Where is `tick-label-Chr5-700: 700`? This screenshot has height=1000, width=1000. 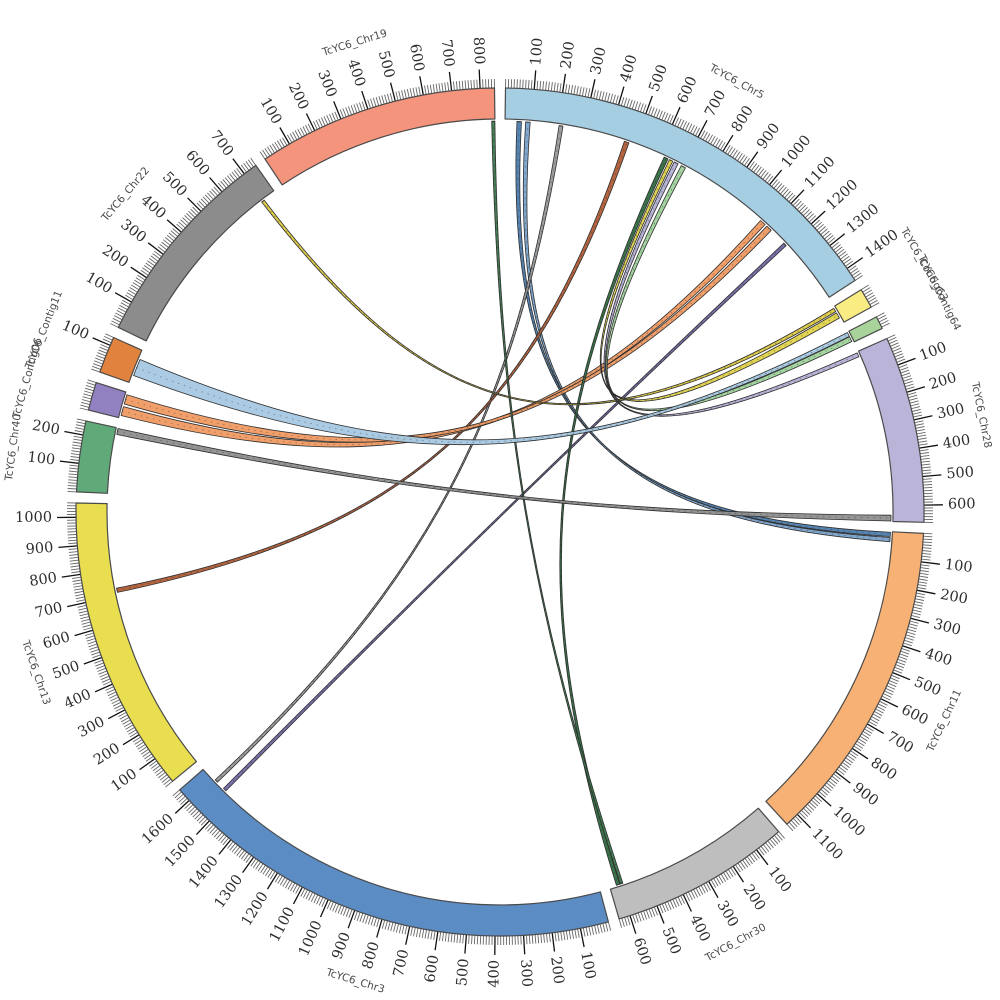
tick-label-Chr5-700: 700 is located at coordinates (715, 104).